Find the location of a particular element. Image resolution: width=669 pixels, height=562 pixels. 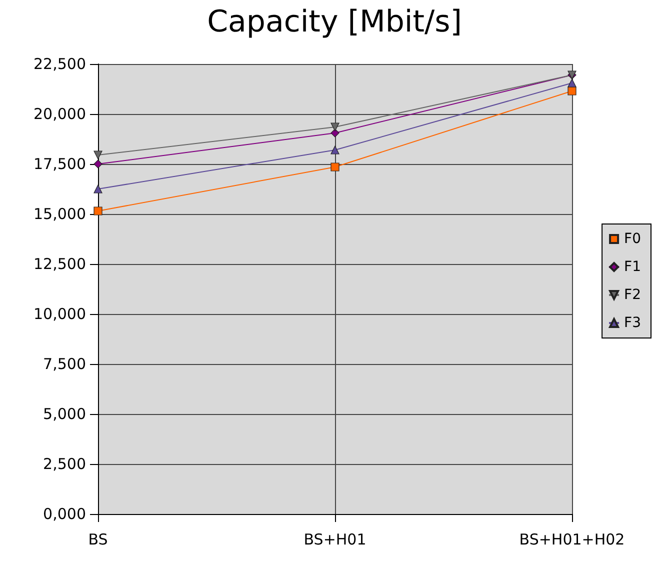

x-tick-label: BS+H01 is located at coordinates (335, 539).